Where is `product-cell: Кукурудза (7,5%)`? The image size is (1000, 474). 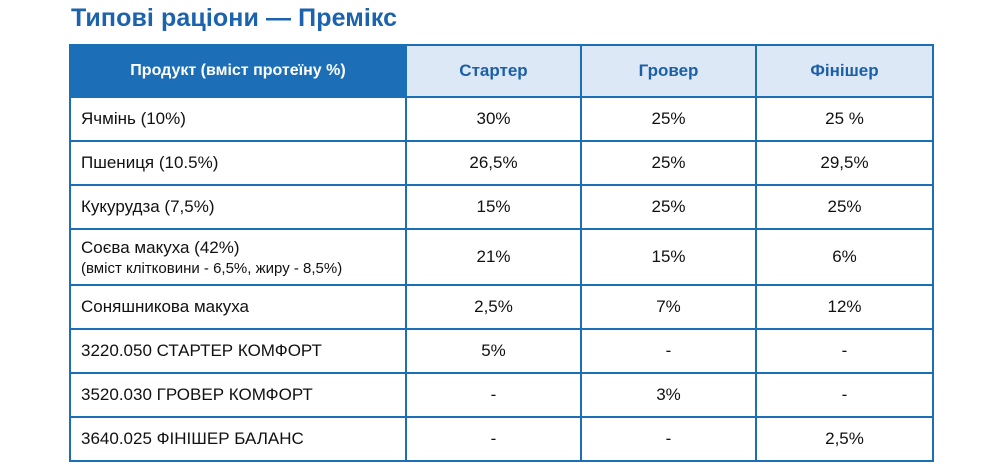 product-cell: Кукурудза (7,5%) is located at coordinates (238, 207).